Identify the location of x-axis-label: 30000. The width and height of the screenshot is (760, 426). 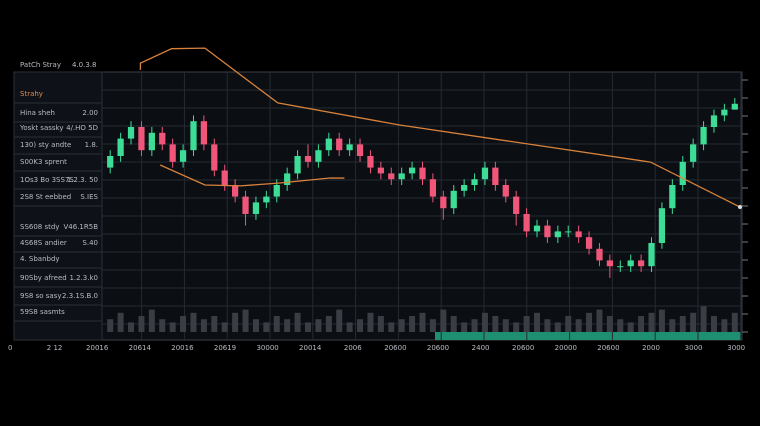
(267, 348).